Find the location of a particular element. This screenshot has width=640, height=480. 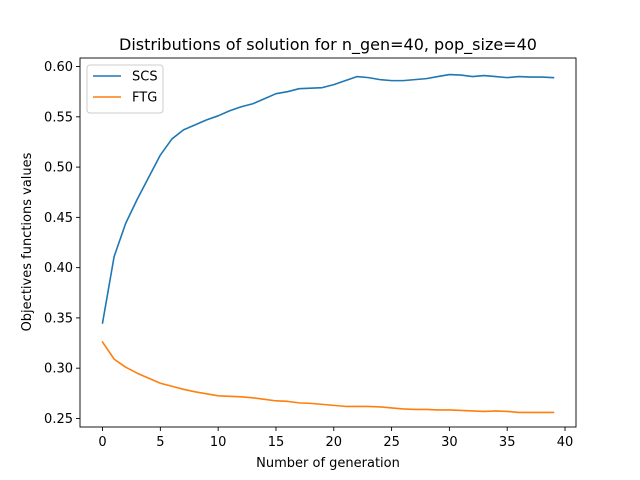

x-tick-label: 15 is located at coordinates (276, 442).